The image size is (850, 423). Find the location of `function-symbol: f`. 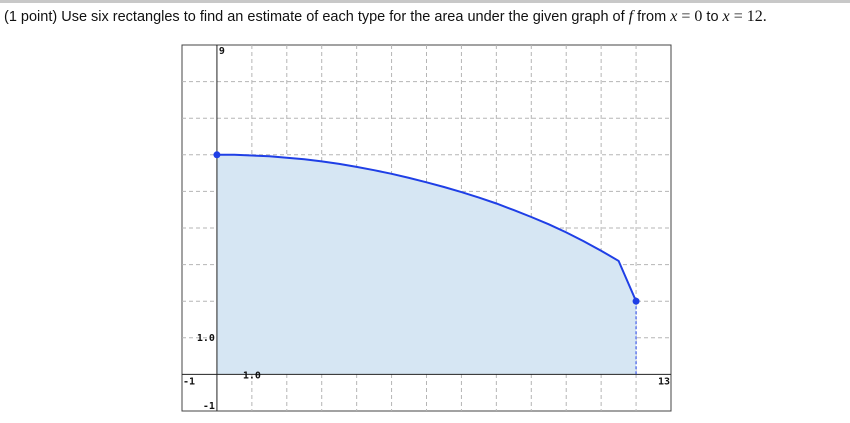

function-symbol: f is located at coordinates (631, 16).